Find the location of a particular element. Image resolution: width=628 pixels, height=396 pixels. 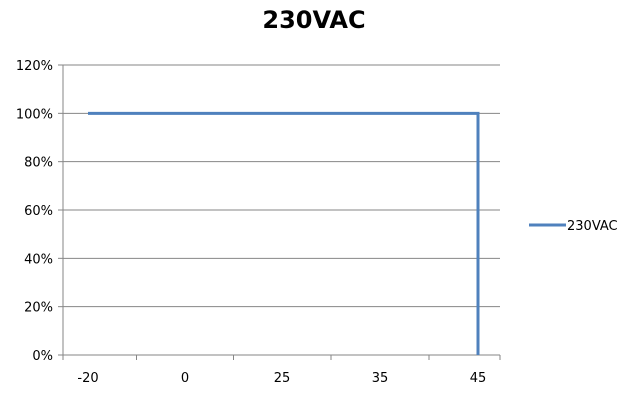

legend: 230VAC is located at coordinates (573, 226).